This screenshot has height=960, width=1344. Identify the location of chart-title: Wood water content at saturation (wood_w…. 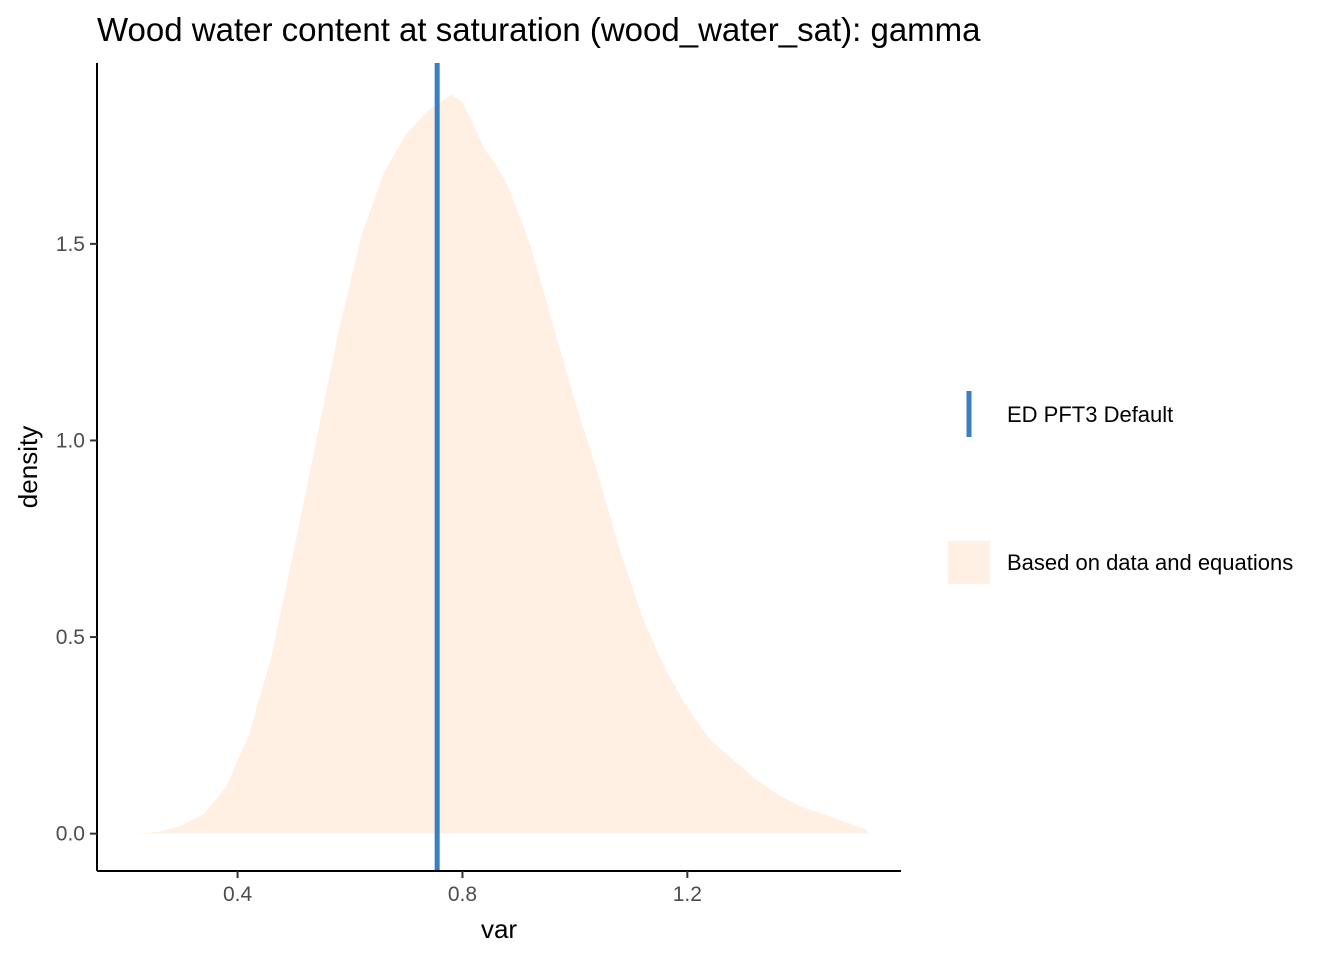
(539, 29).